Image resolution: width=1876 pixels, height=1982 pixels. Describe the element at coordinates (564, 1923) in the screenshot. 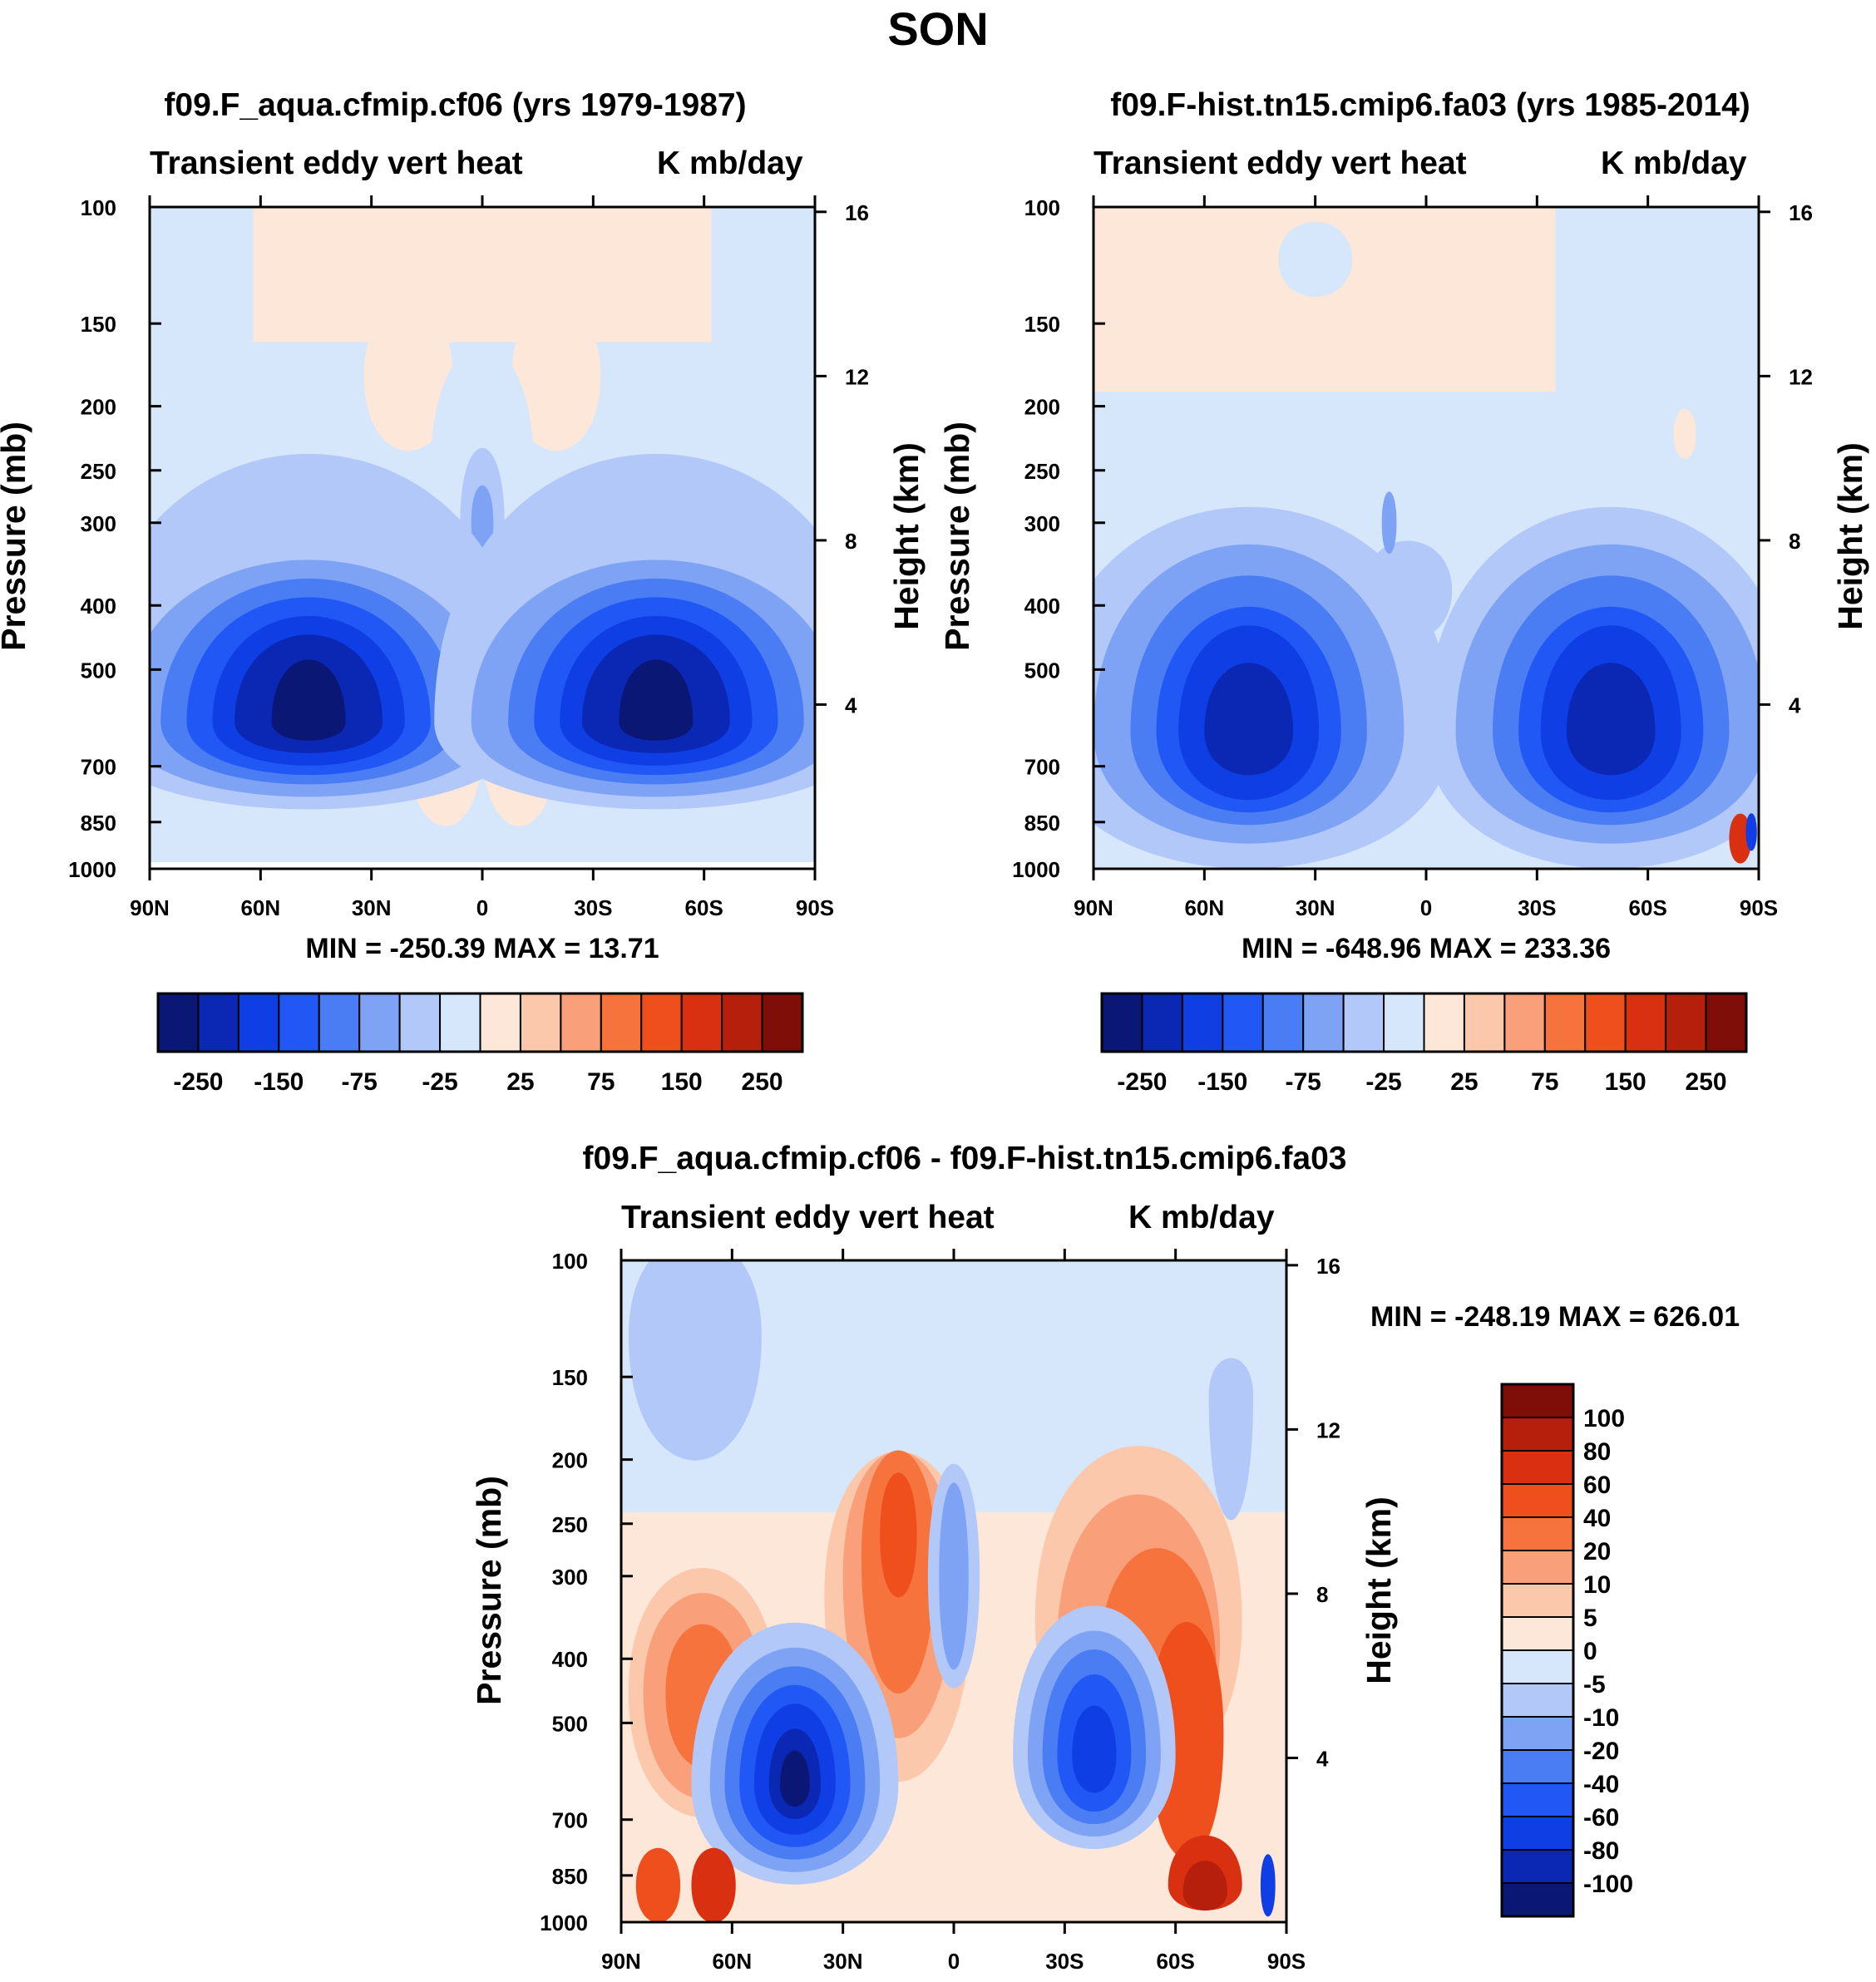

I see `pressure-tick-label: 1000` at that location.